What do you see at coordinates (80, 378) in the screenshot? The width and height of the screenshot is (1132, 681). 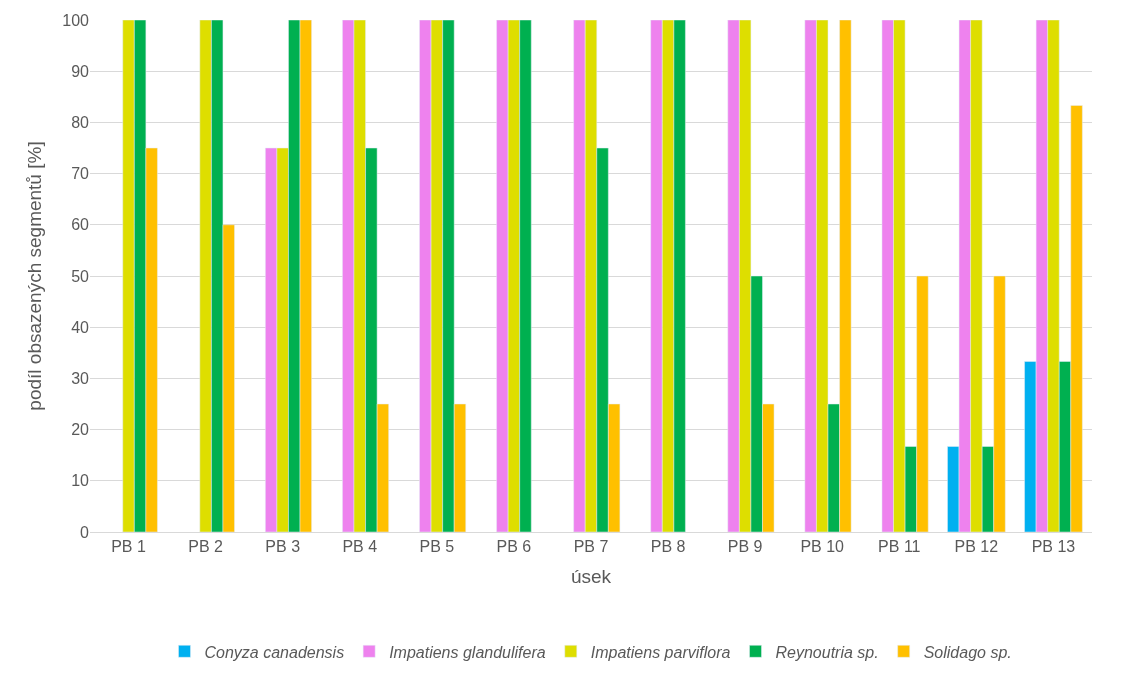 I see `y-tick-label: 30` at bounding box center [80, 378].